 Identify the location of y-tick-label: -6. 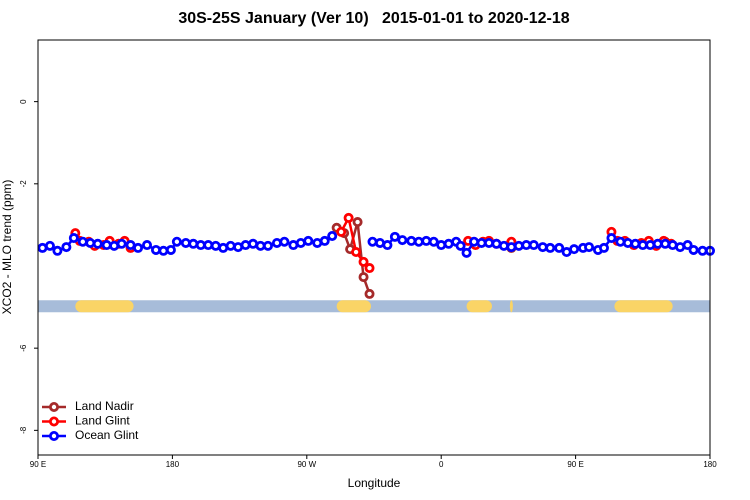
(23, 348).